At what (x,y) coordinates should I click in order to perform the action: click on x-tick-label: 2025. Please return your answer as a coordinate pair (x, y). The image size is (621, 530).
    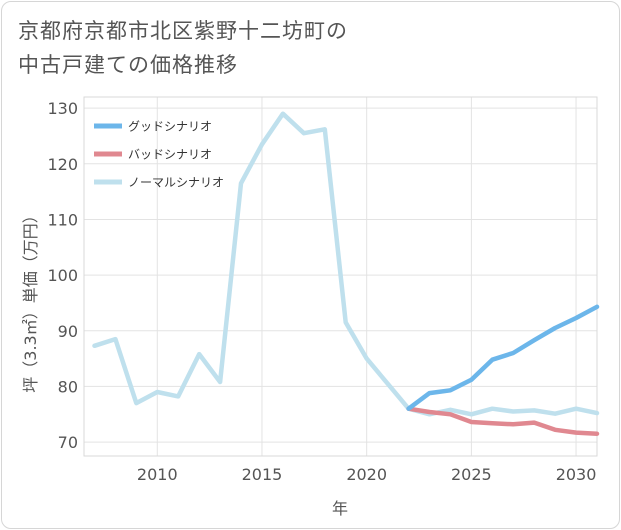
    Looking at the image, I should click on (471, 474).